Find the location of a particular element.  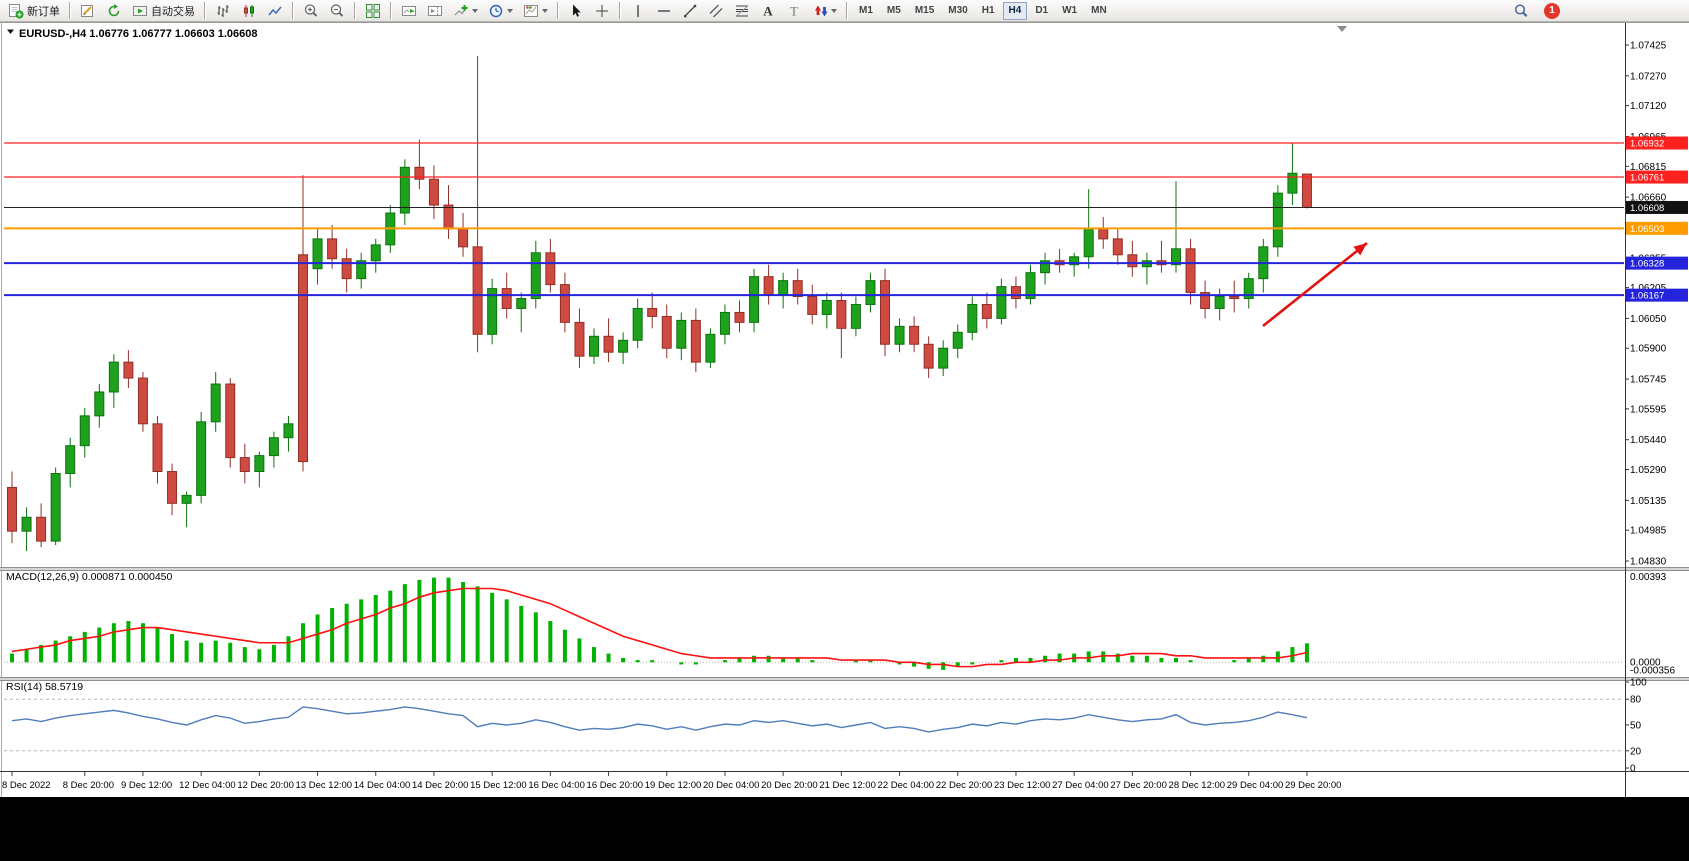

price-scale-label: 1.07120 is located at coordinates (1648, 106).